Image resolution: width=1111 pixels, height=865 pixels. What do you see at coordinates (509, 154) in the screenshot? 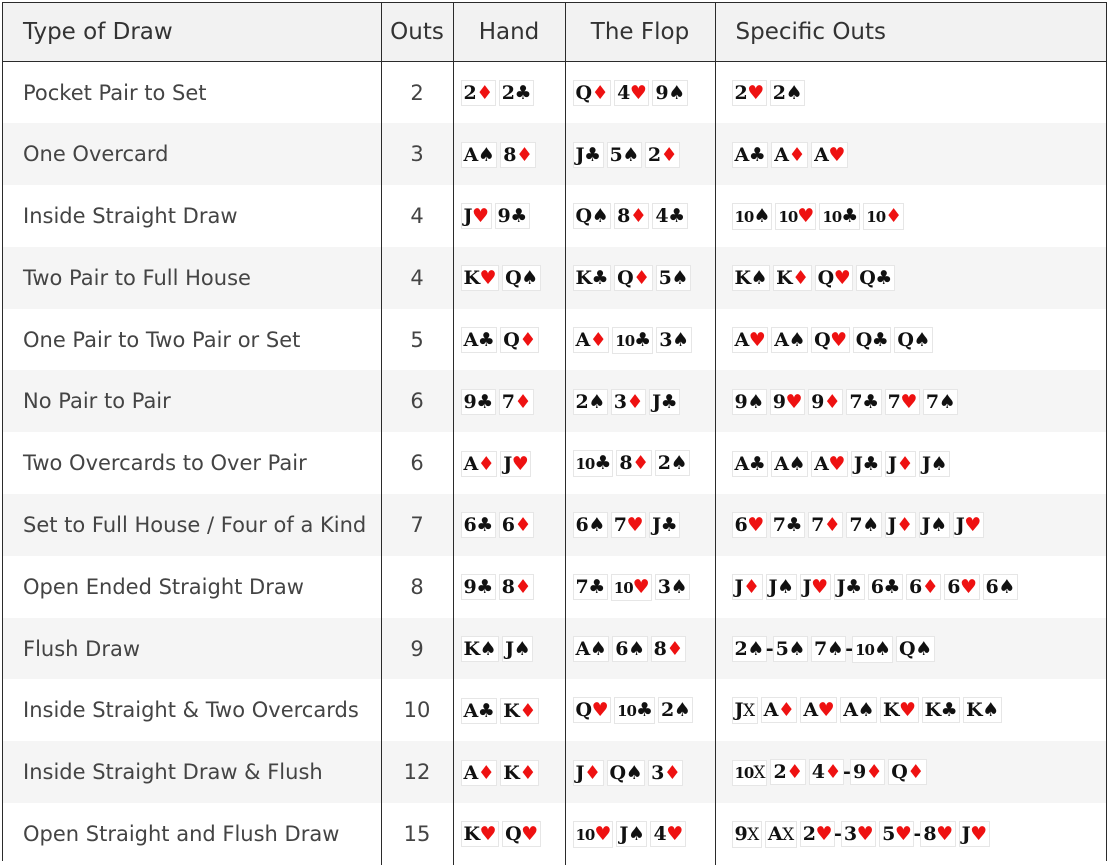
I see `hand-cards: A♠ 8♦` at bounding box center [509, 154].